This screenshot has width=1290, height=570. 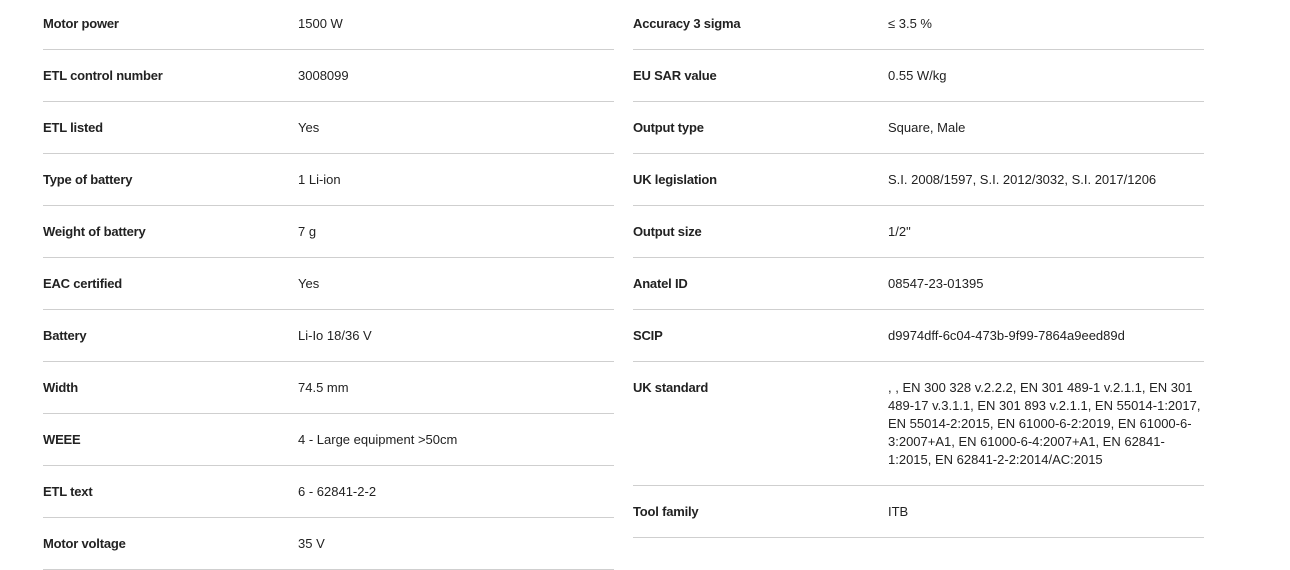 What do you see at coordinates (73, 127) in the screenshot?
I see `spec-label: ETL listed` at bounding box center [73, 127].